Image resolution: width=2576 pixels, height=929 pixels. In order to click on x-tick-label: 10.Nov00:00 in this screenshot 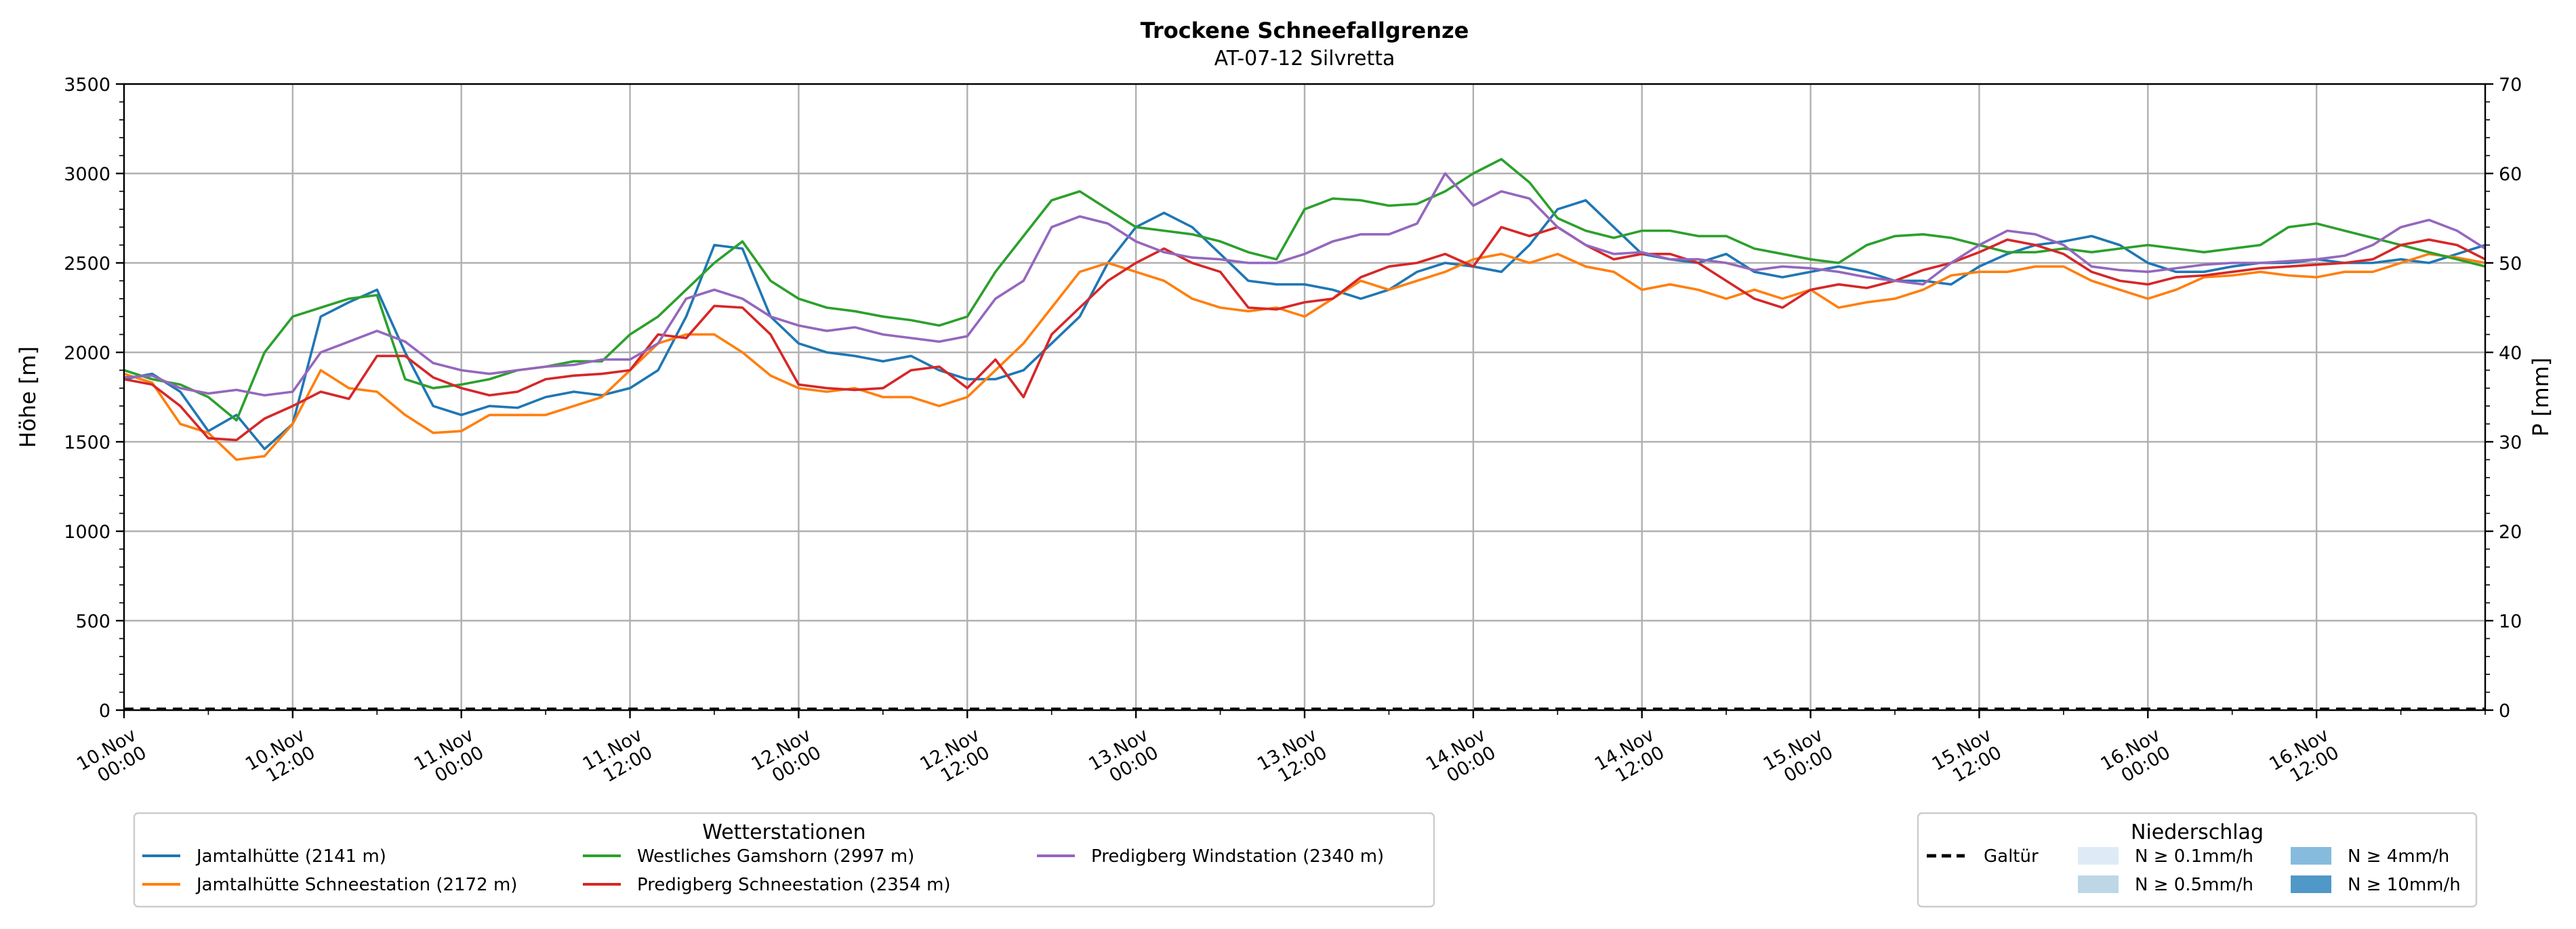, I will do `click(112, 759)`.